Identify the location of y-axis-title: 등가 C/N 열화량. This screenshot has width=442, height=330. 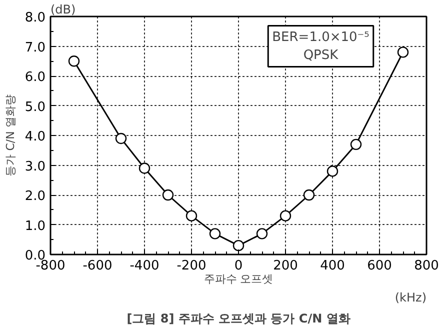
(10, 135).